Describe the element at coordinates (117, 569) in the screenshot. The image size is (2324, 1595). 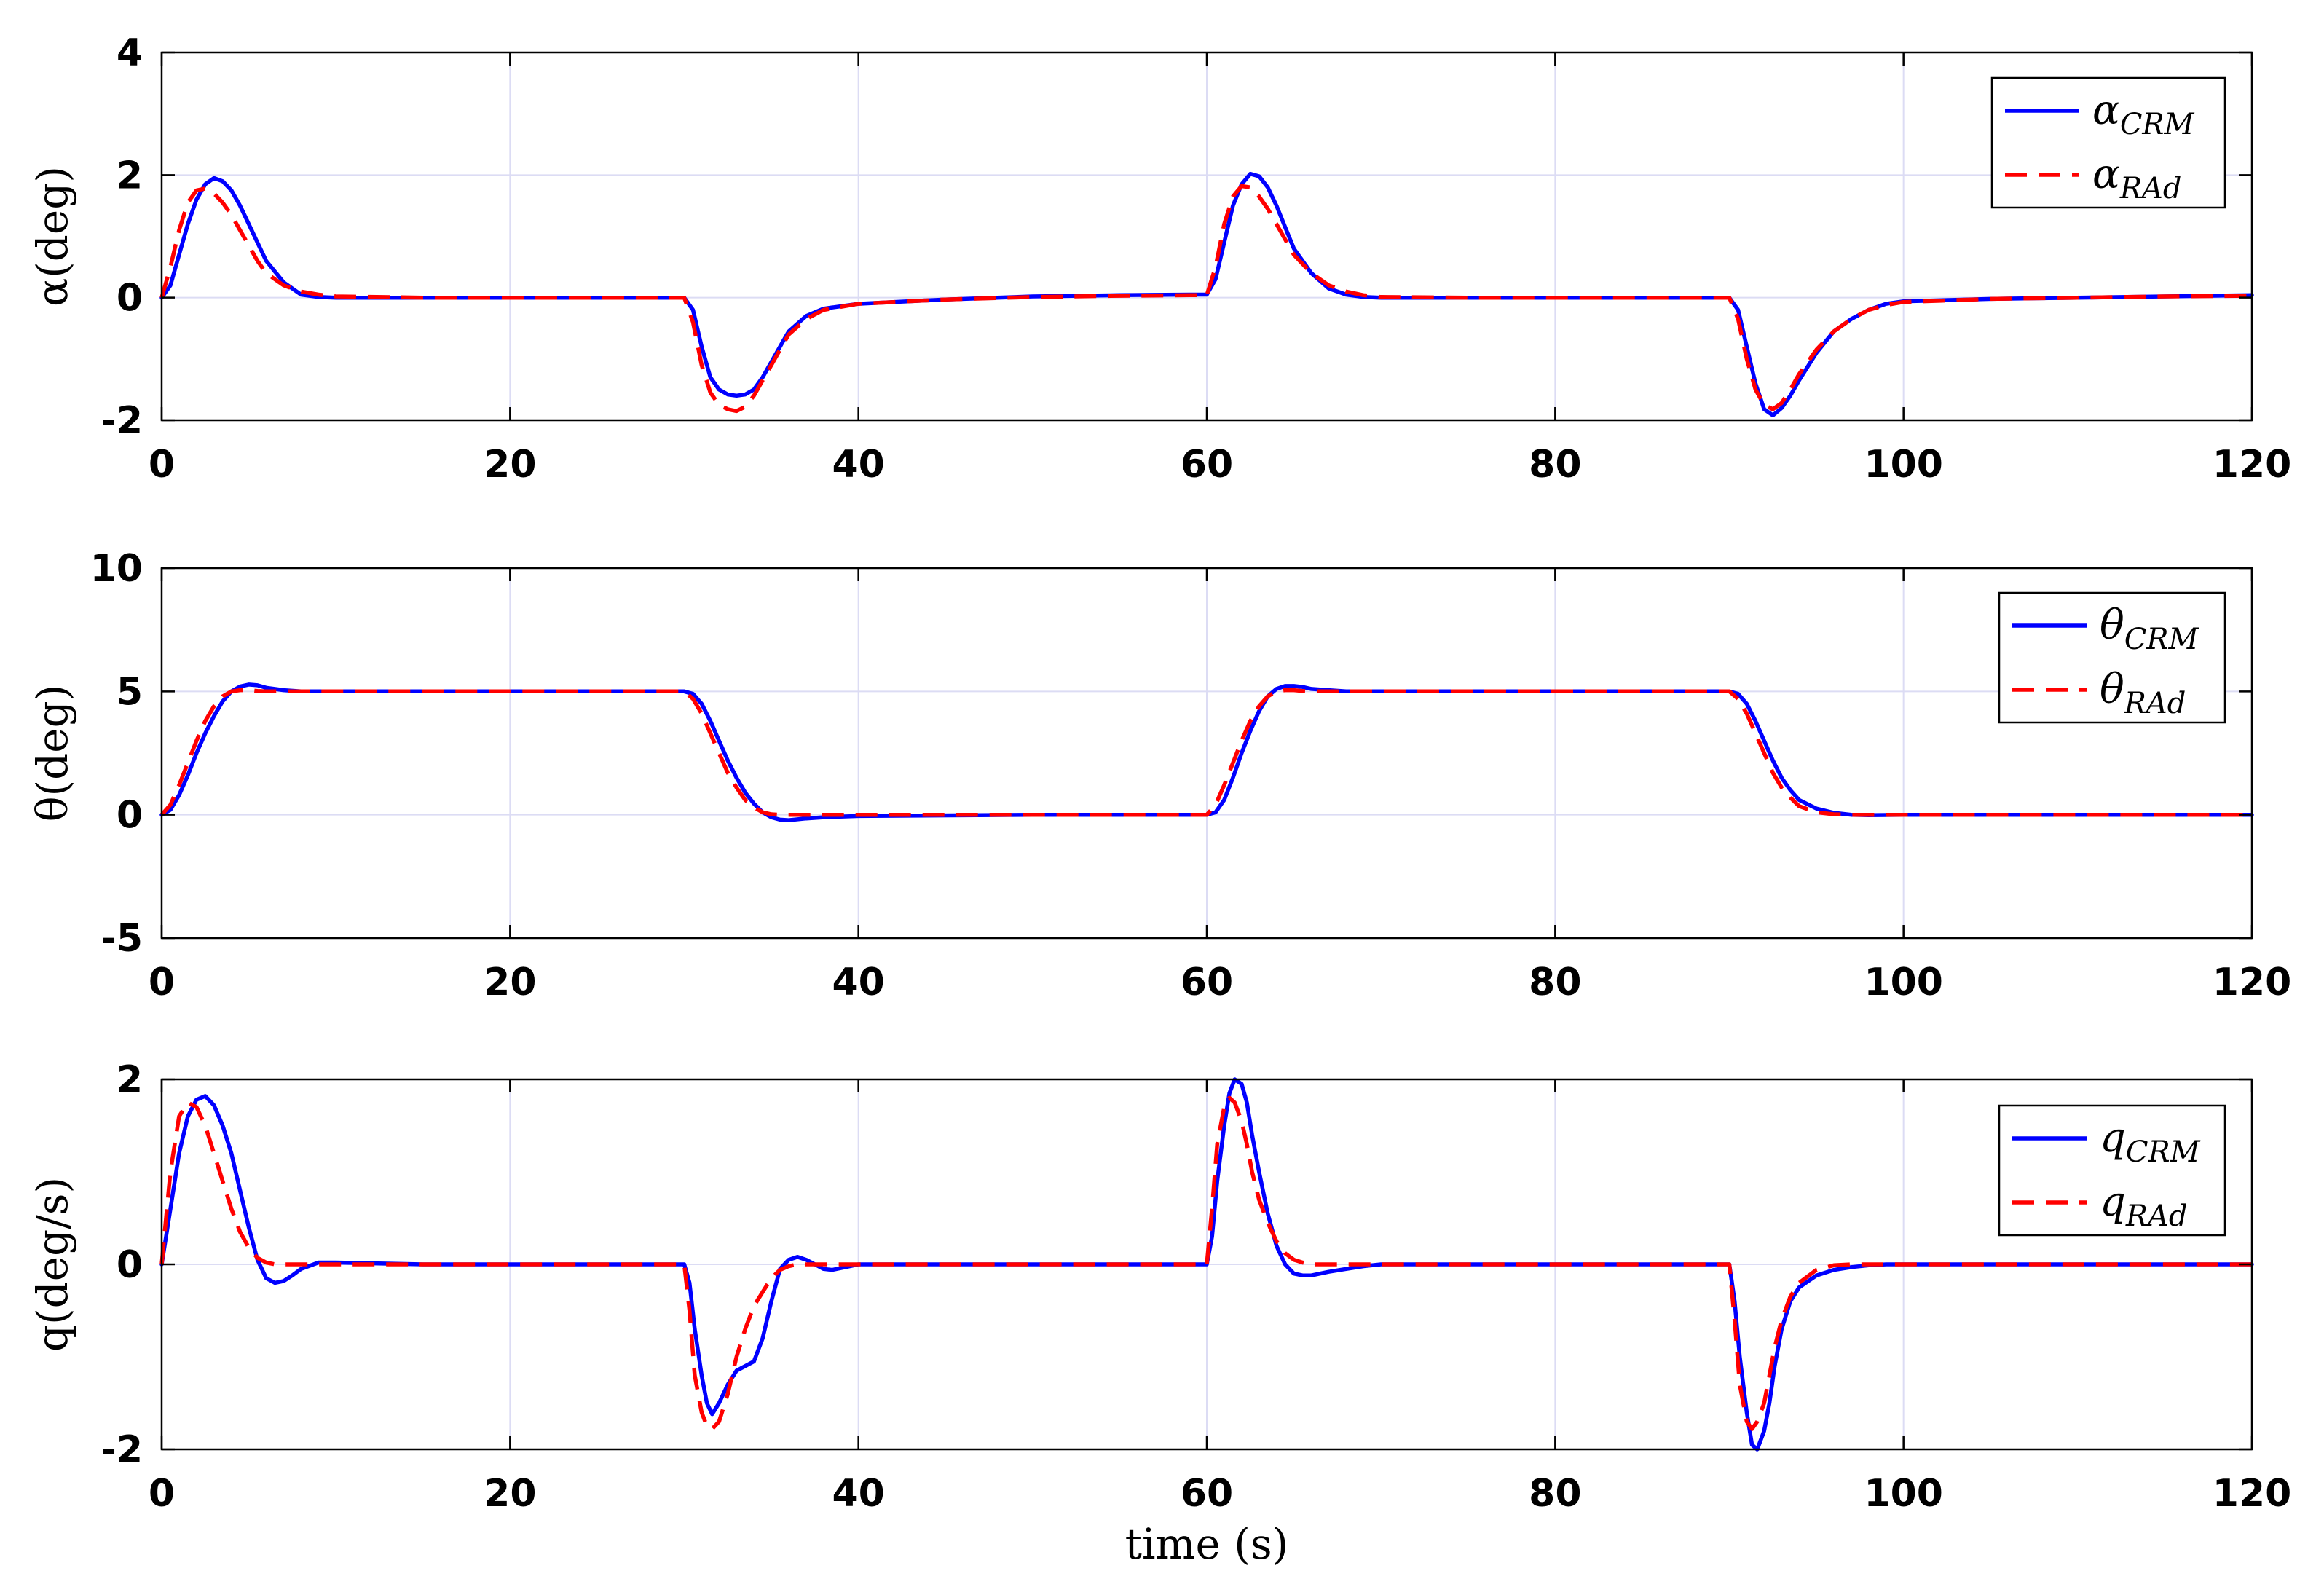
I see `y-tick-label: 10` at that location.